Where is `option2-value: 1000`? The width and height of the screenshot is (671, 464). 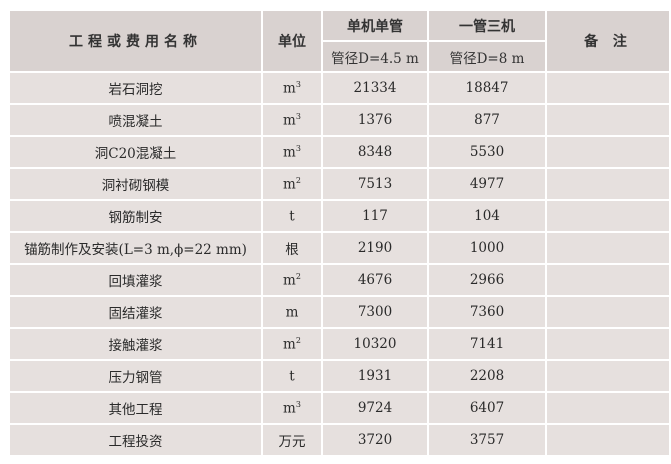 option2-value: 1000 is located at coordinates (487, 248).